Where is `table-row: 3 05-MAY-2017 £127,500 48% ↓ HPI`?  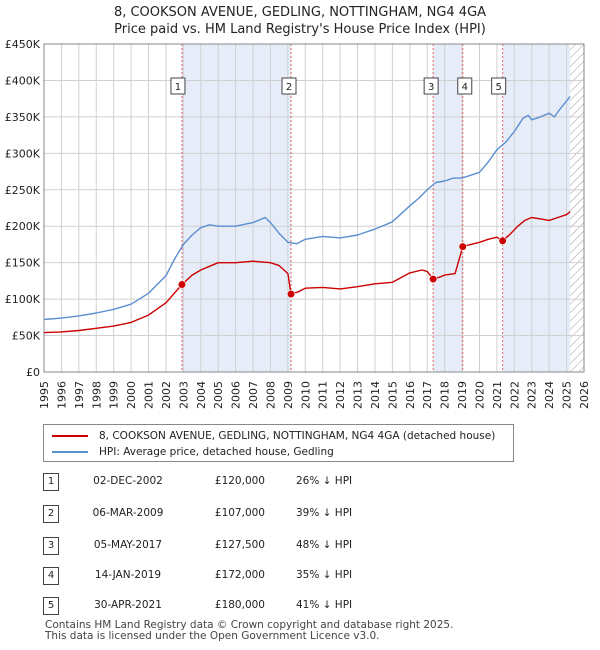 table-row: 3 05-MAY-2017 £127,500 48% ↓ HPI is located at coordinates (300, 547).